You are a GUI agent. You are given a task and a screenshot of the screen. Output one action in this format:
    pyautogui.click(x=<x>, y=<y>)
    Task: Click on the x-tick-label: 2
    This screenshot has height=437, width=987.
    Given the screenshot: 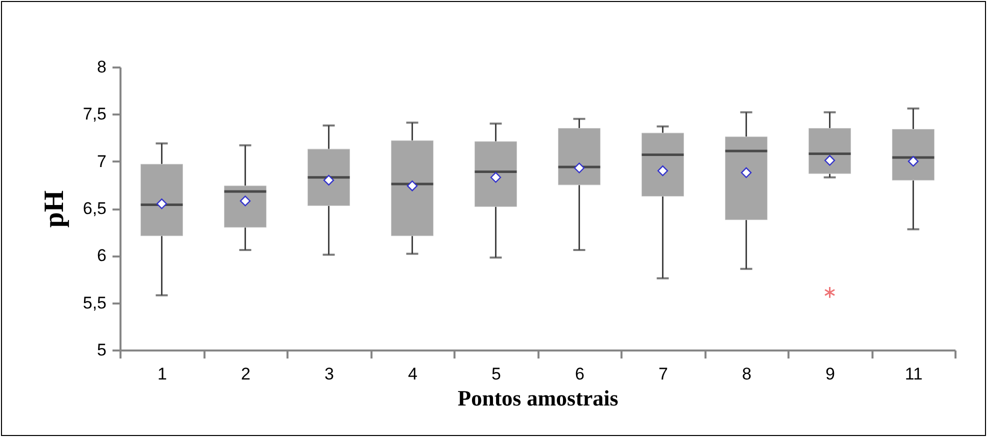 What is the action you would take?
    pyautogui.click(x=245, y=374)
    